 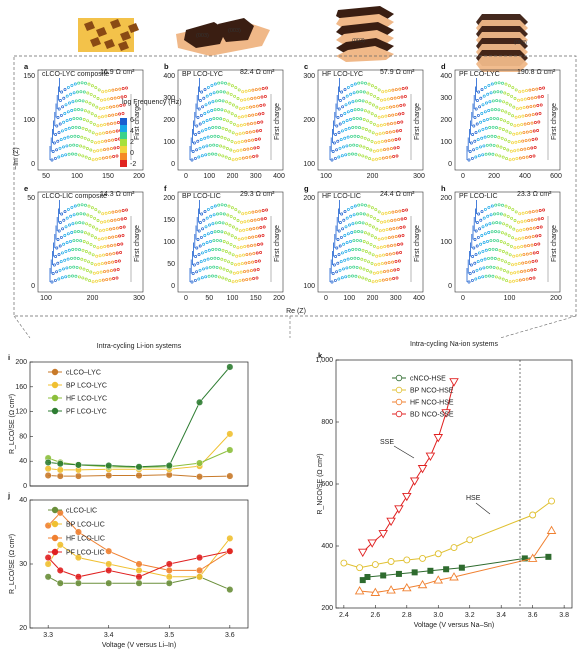 I want to click on bp-face-label-2: (003), so click(x=234, y=31).